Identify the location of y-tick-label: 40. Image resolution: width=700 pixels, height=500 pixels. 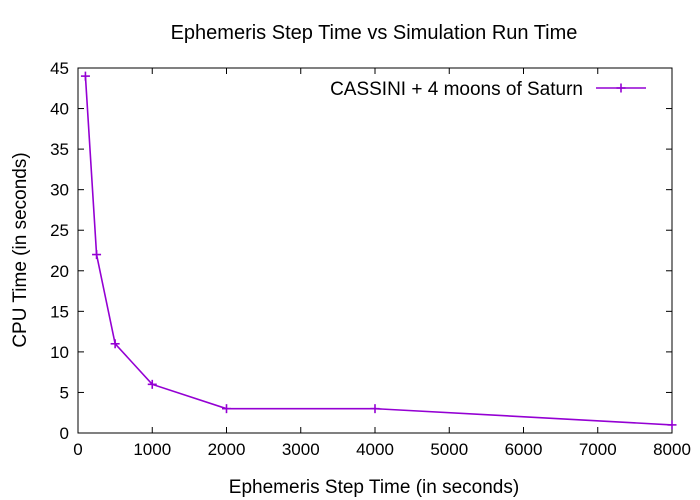
(59, 109).